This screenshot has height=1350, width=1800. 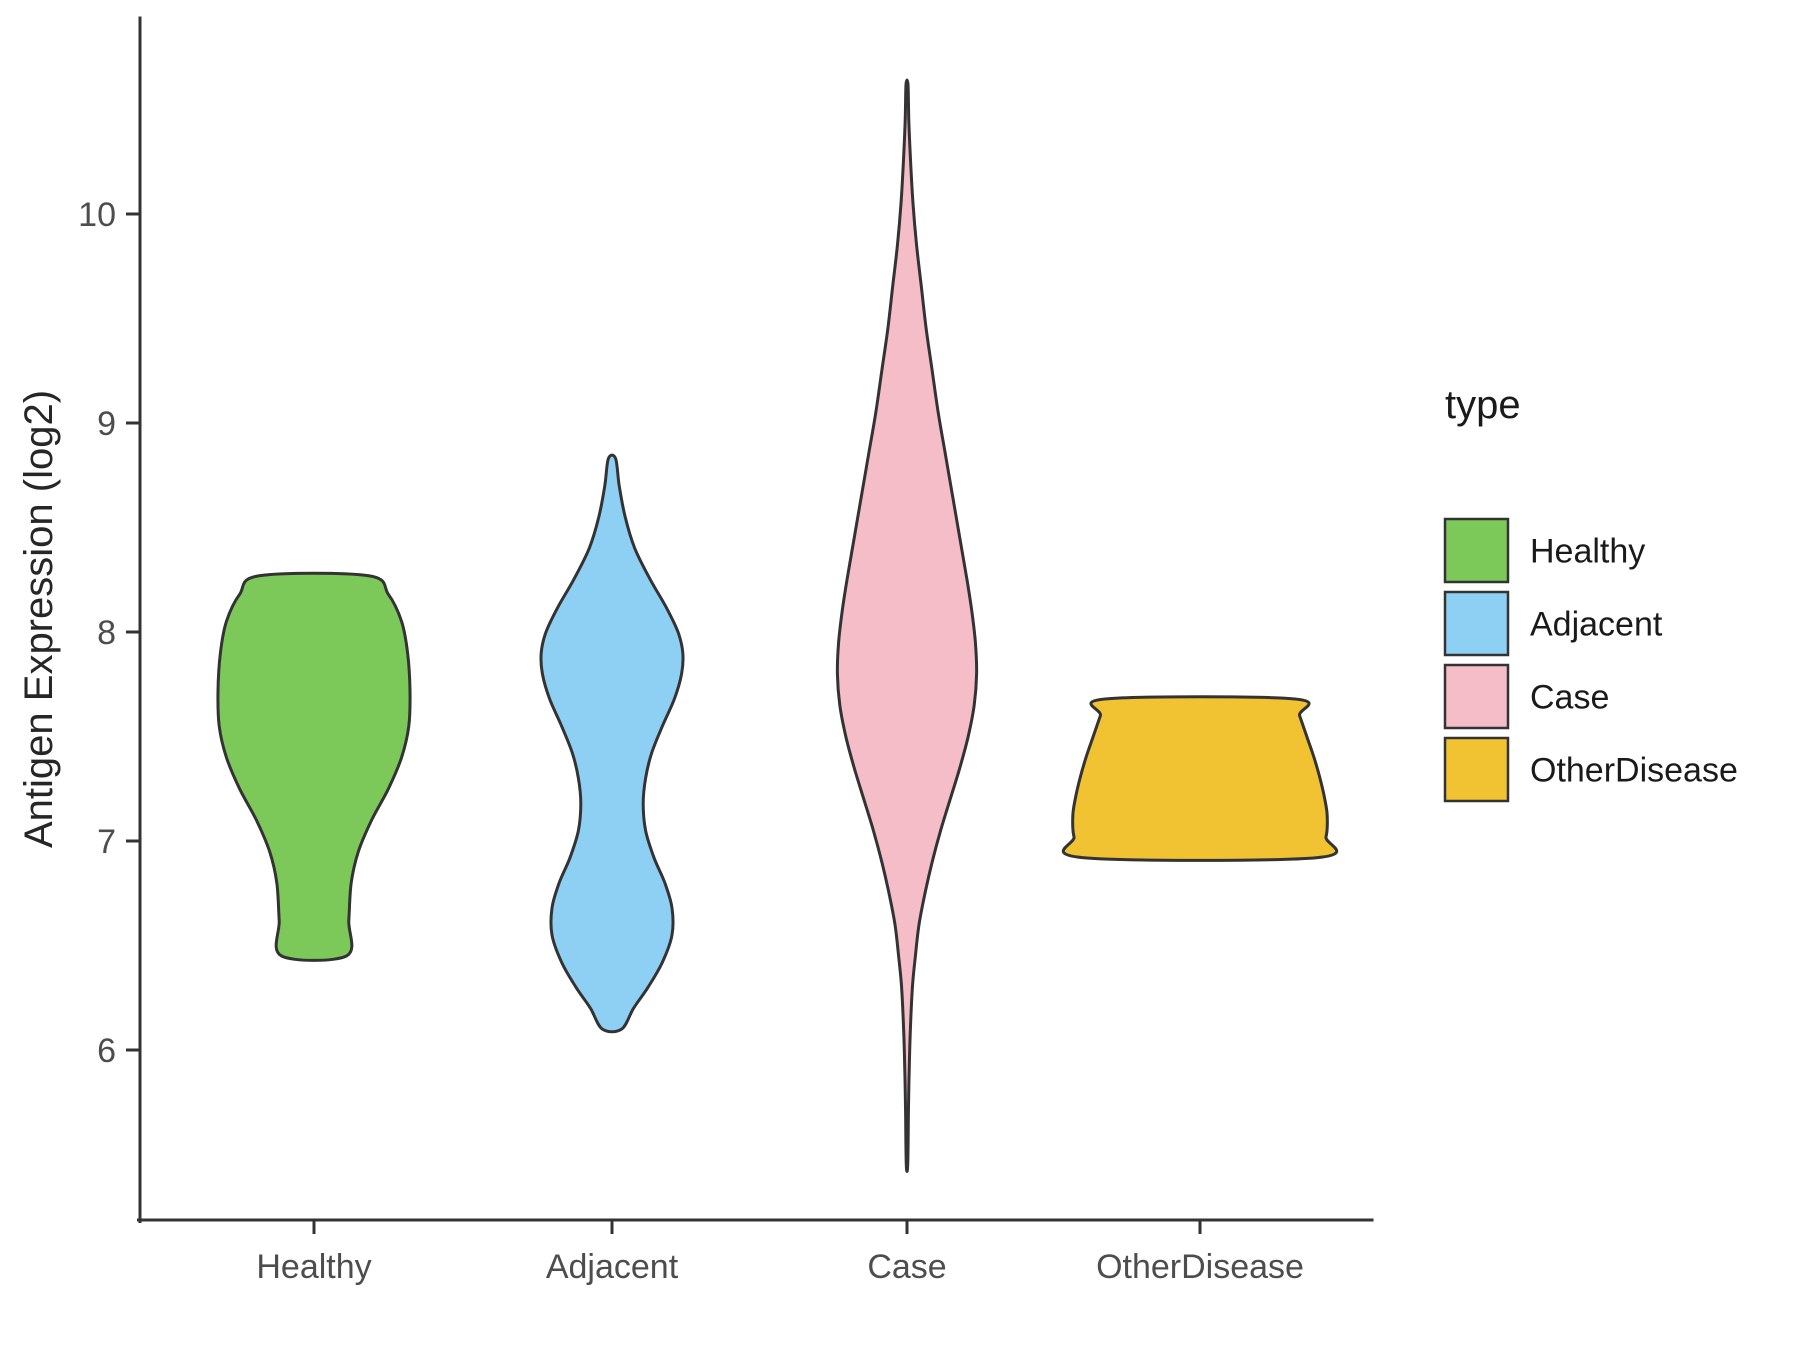 What do you see at coordinates (106, 633) in the screenshot?
I see `y-tick-label-8: 8` at bounding box center [106, 633].